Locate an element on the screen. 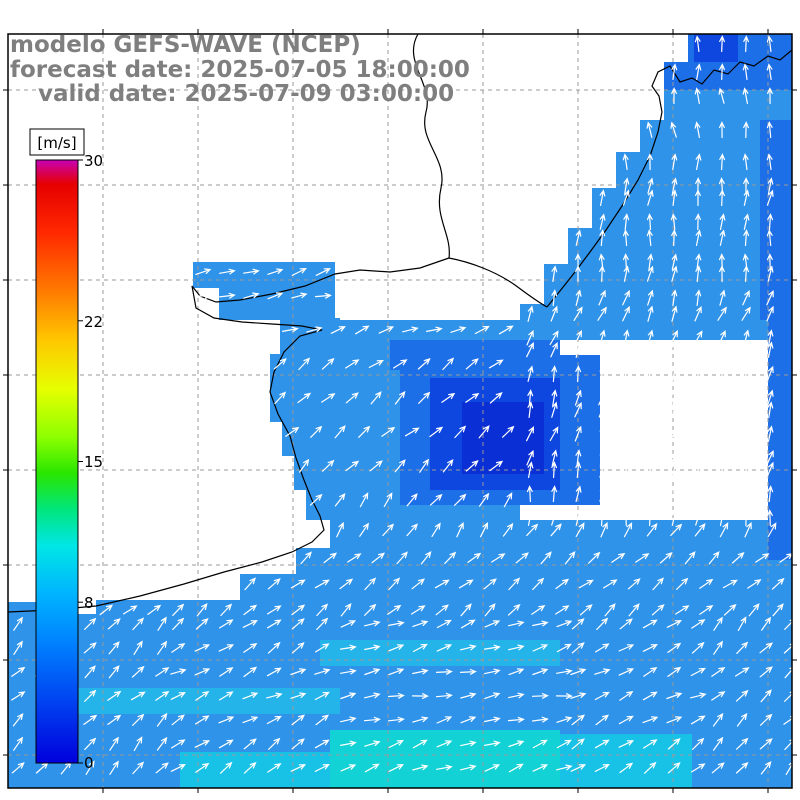 The height and width of the screenshot is (800, 800). colorbar-unit-box is located at coordinates (57, 142).